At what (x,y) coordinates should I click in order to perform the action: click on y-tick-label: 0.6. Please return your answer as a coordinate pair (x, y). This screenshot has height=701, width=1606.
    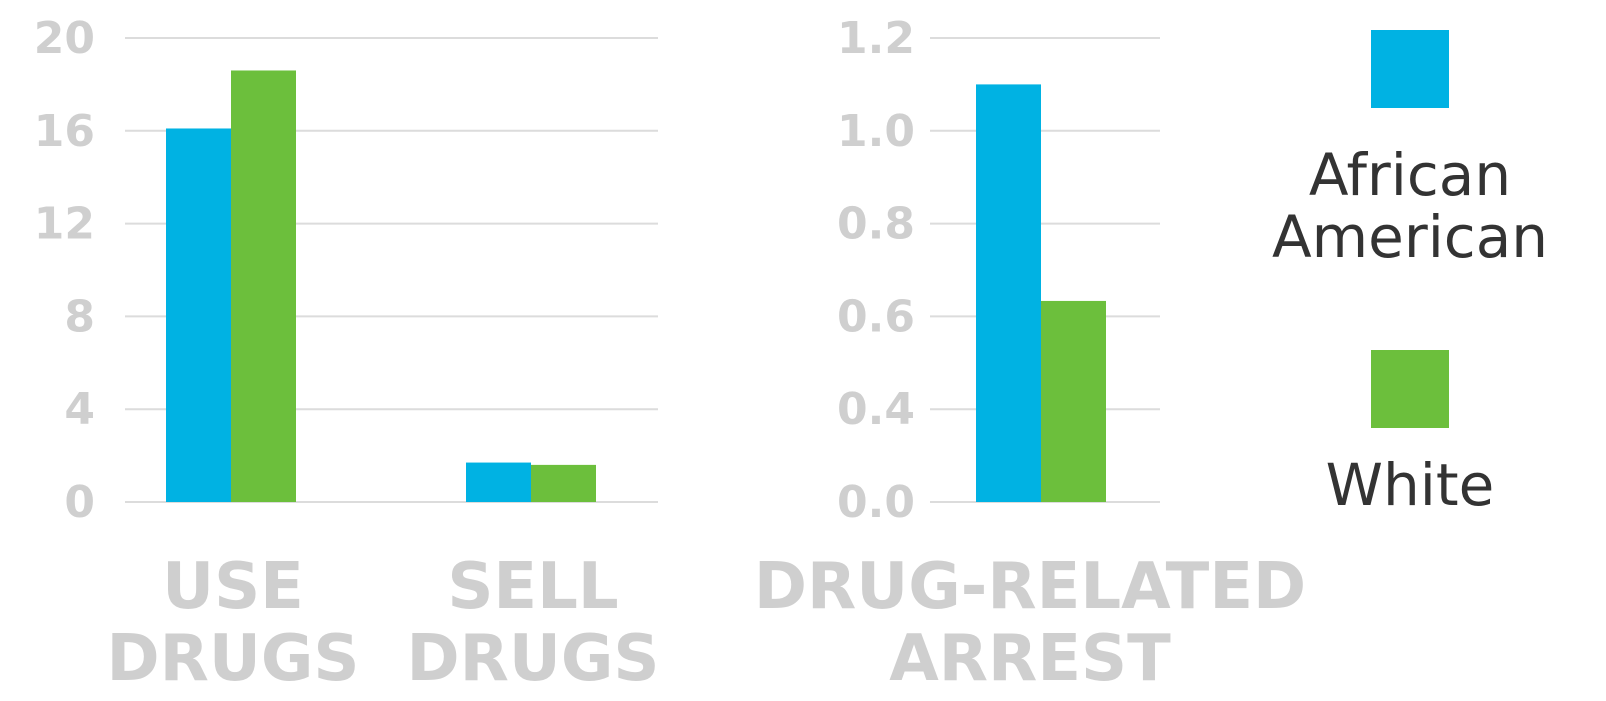
    Looking at the image, I should click on (876, 316).